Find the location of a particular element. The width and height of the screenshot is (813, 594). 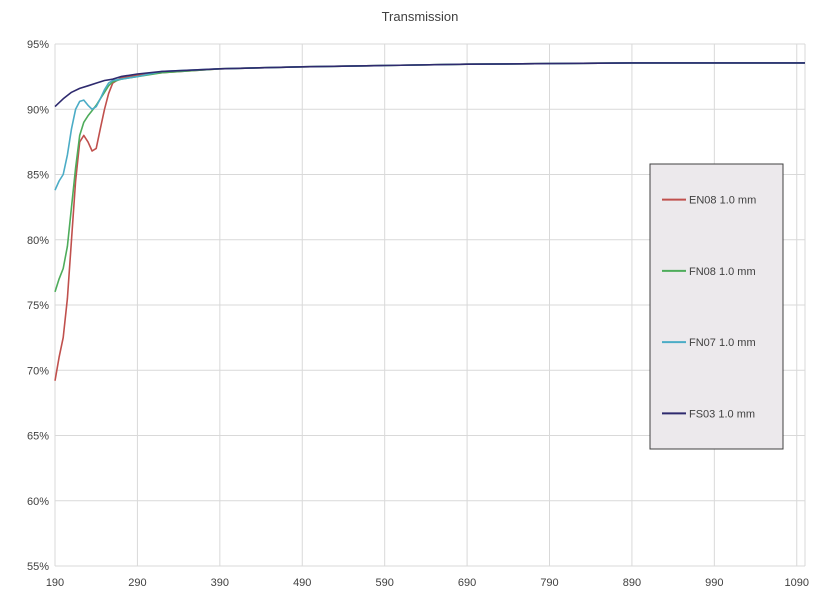

y-tick-label: 80% is located at coordinates (38, 241).